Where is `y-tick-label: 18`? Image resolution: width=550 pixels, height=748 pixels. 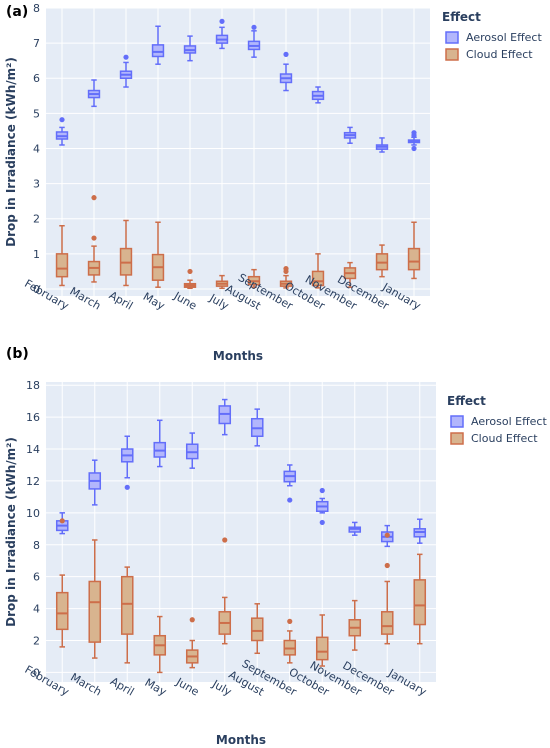
y-tick-label: 18 is located at coordinates (33, 385).